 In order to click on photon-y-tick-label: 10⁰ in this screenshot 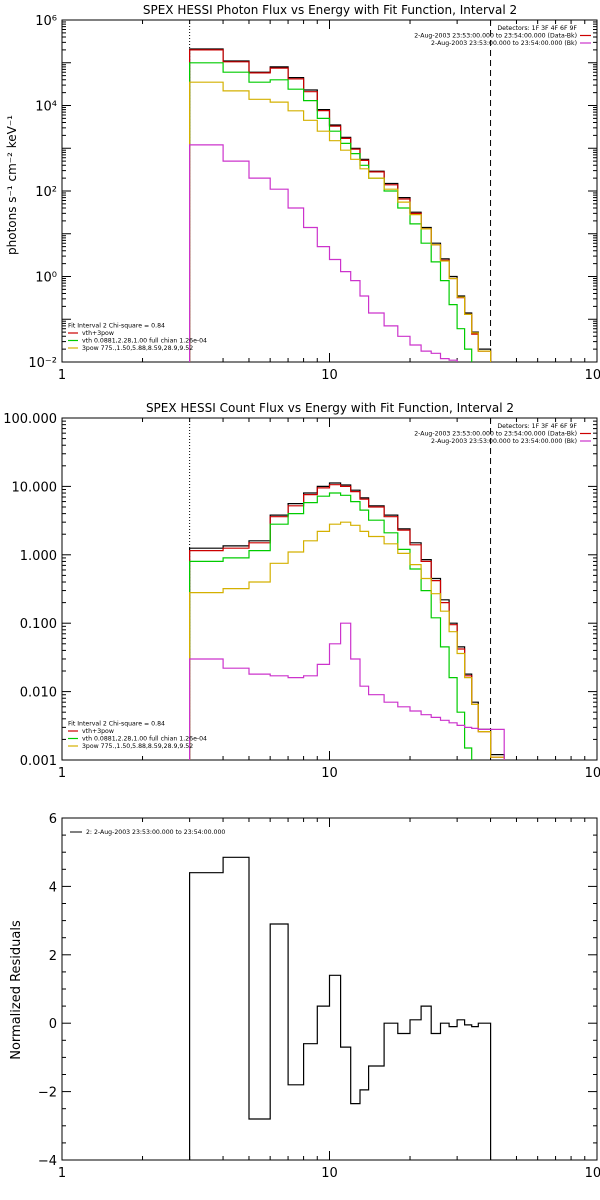, I will do `click(46, 278)`.